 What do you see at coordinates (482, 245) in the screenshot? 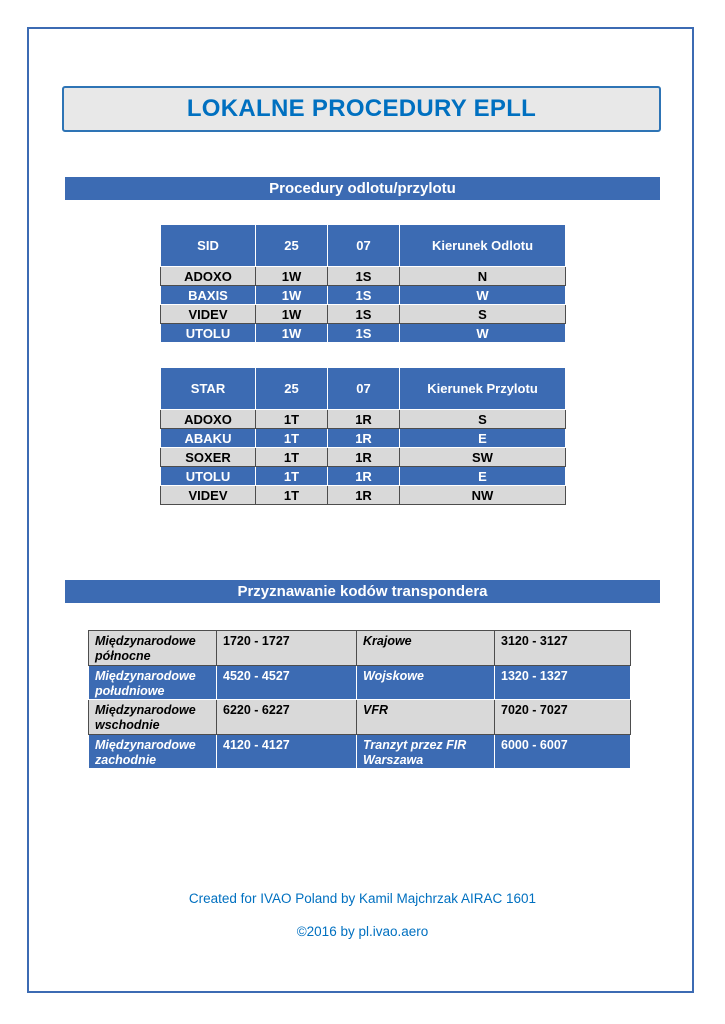
I see `column-header: Kierunek Odlotu` at bounding box center [482, 245].